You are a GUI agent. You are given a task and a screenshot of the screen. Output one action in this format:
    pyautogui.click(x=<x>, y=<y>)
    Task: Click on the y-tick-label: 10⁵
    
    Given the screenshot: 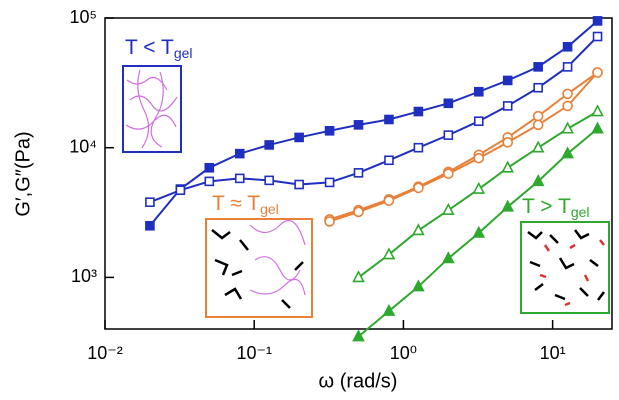 What is the action you would take?
    pyautogui.click(x=83, y=17)
    